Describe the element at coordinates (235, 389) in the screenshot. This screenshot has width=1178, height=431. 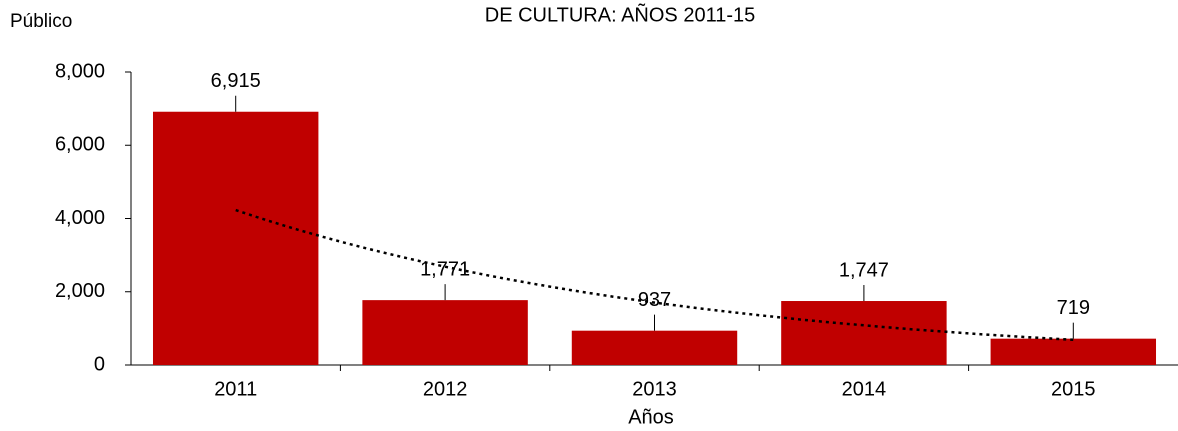
I see `x-tick-label: 2011` at that location.